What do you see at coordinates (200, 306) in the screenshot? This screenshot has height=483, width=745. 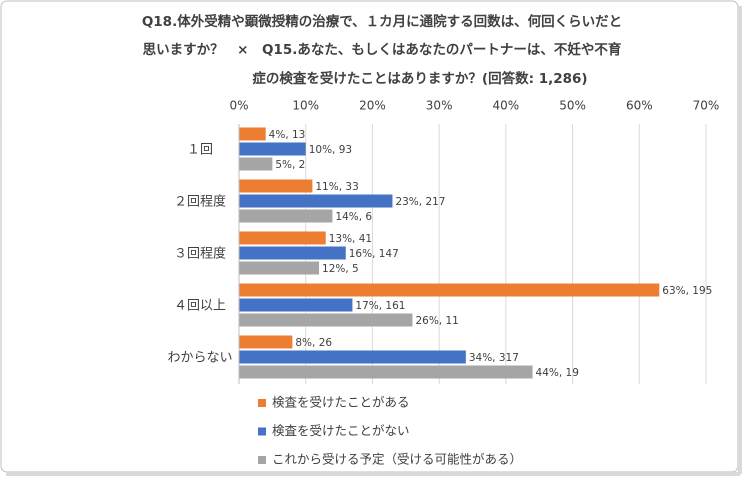 I see `y-tick-label: ４回以上` at bounding box center [200, 306].